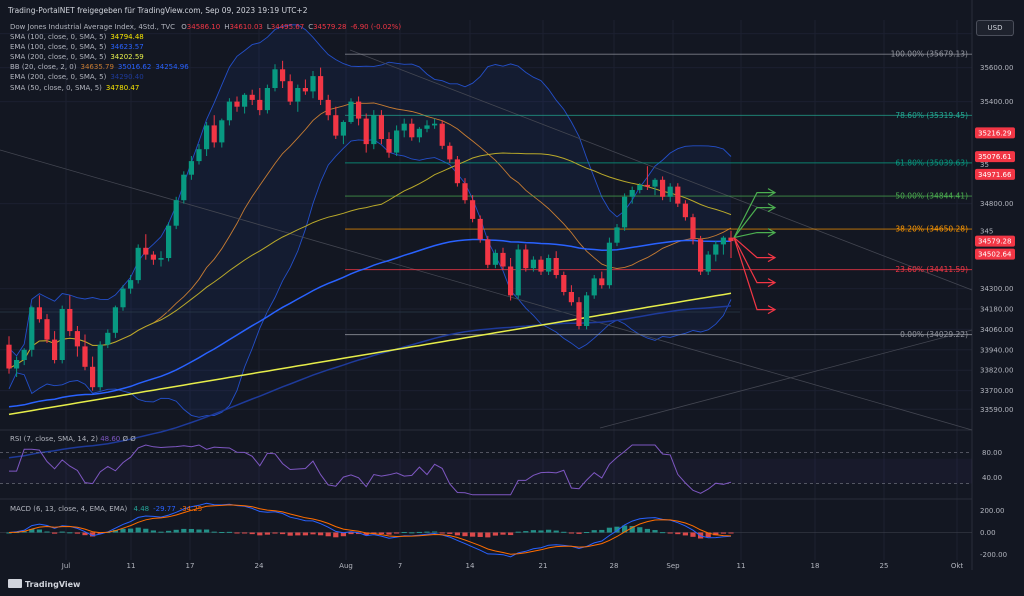 The image size is (1024, 596). What do you see at coordinates (205, 47) in the screenshot?
I see `indicator-row: EMA (100, close, 0, SMA, 5) 34623.57` at bounding box center [205, 47].